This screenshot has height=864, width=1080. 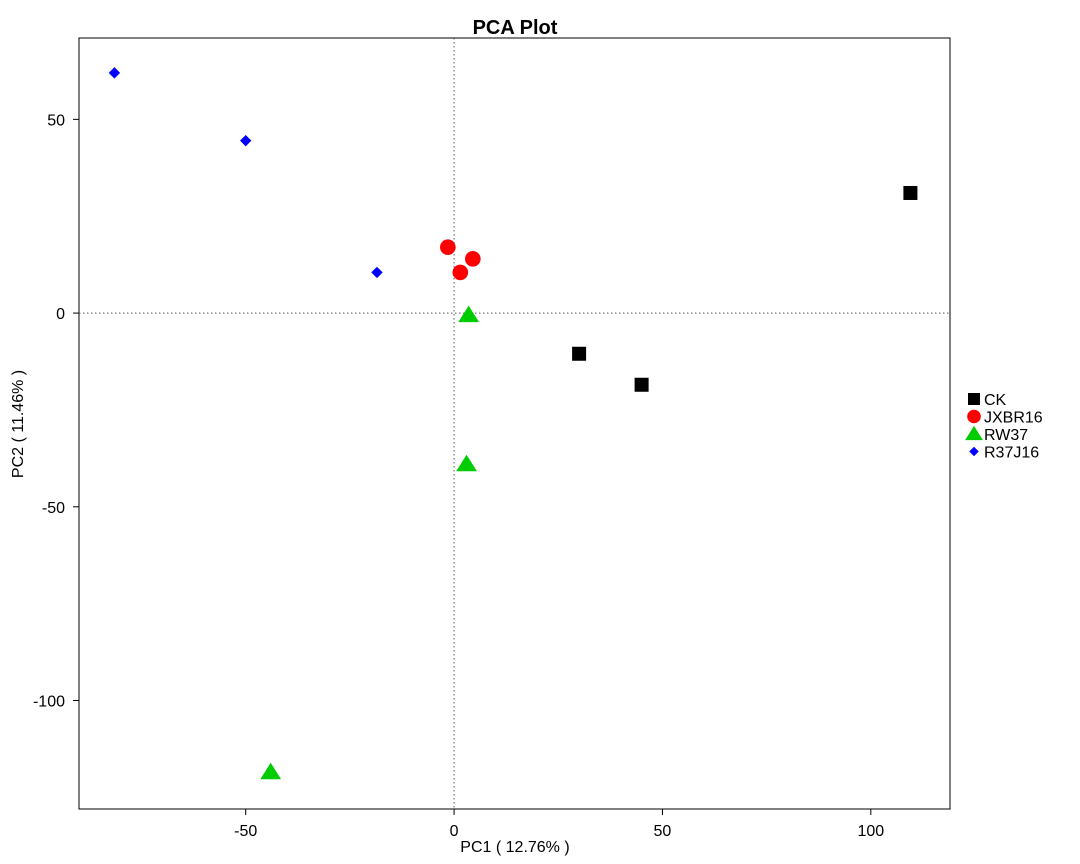 What do you see at coordinates (60, 314) in the screenshot?
I see `y-tick-label: 0` at bounding box center [60, 314].